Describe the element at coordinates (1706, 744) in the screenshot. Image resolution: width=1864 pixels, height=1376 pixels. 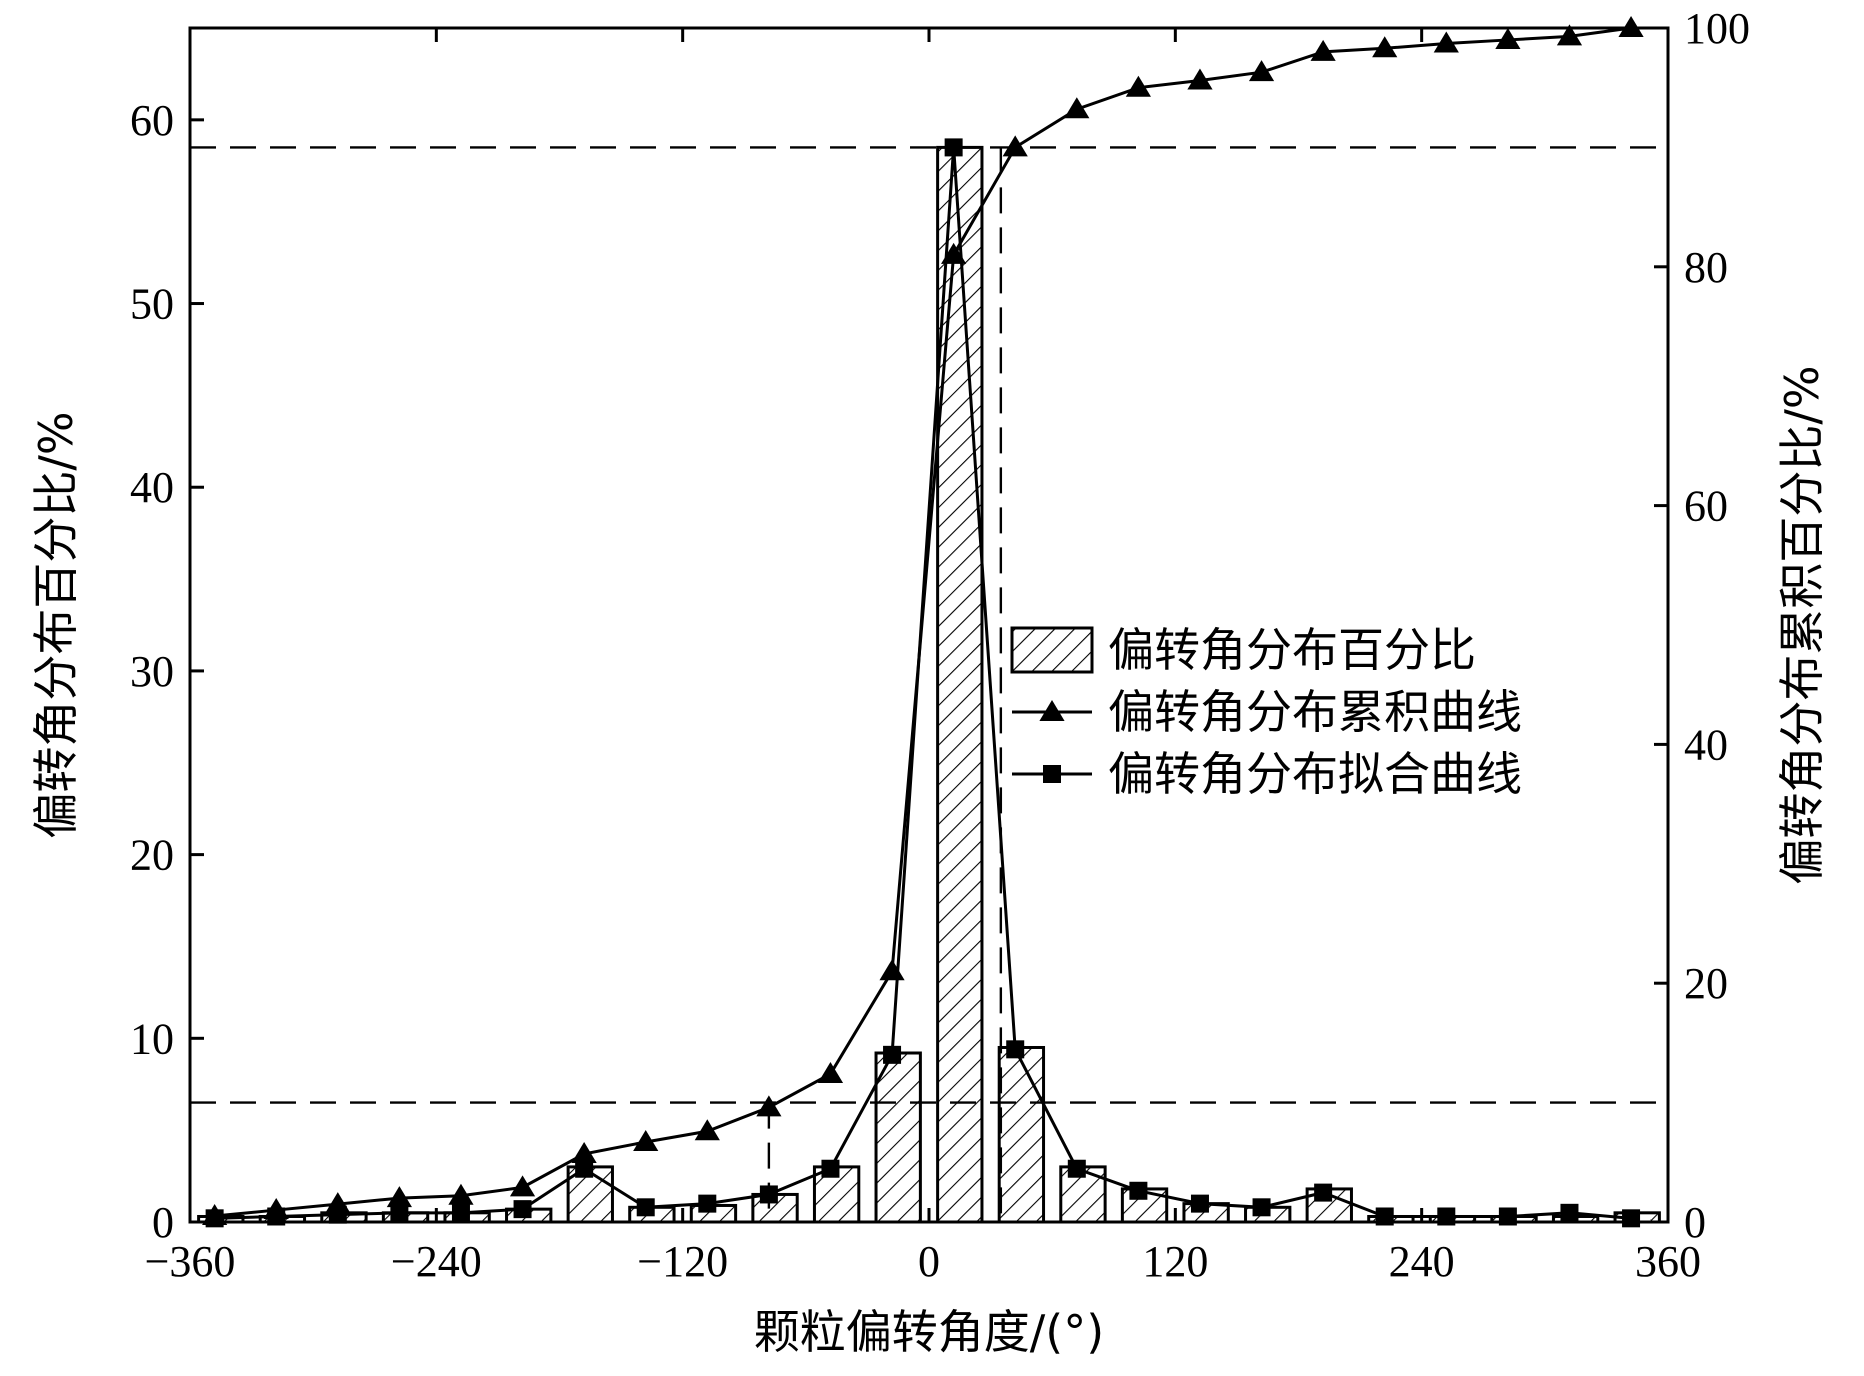
I see `y-right-tick-label: 40` at that location.